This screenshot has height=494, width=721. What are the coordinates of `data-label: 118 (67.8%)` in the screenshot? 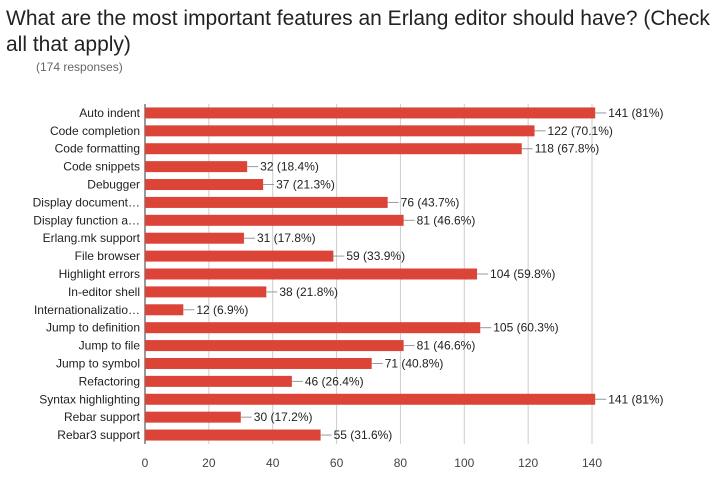 It's located at (567, 149).